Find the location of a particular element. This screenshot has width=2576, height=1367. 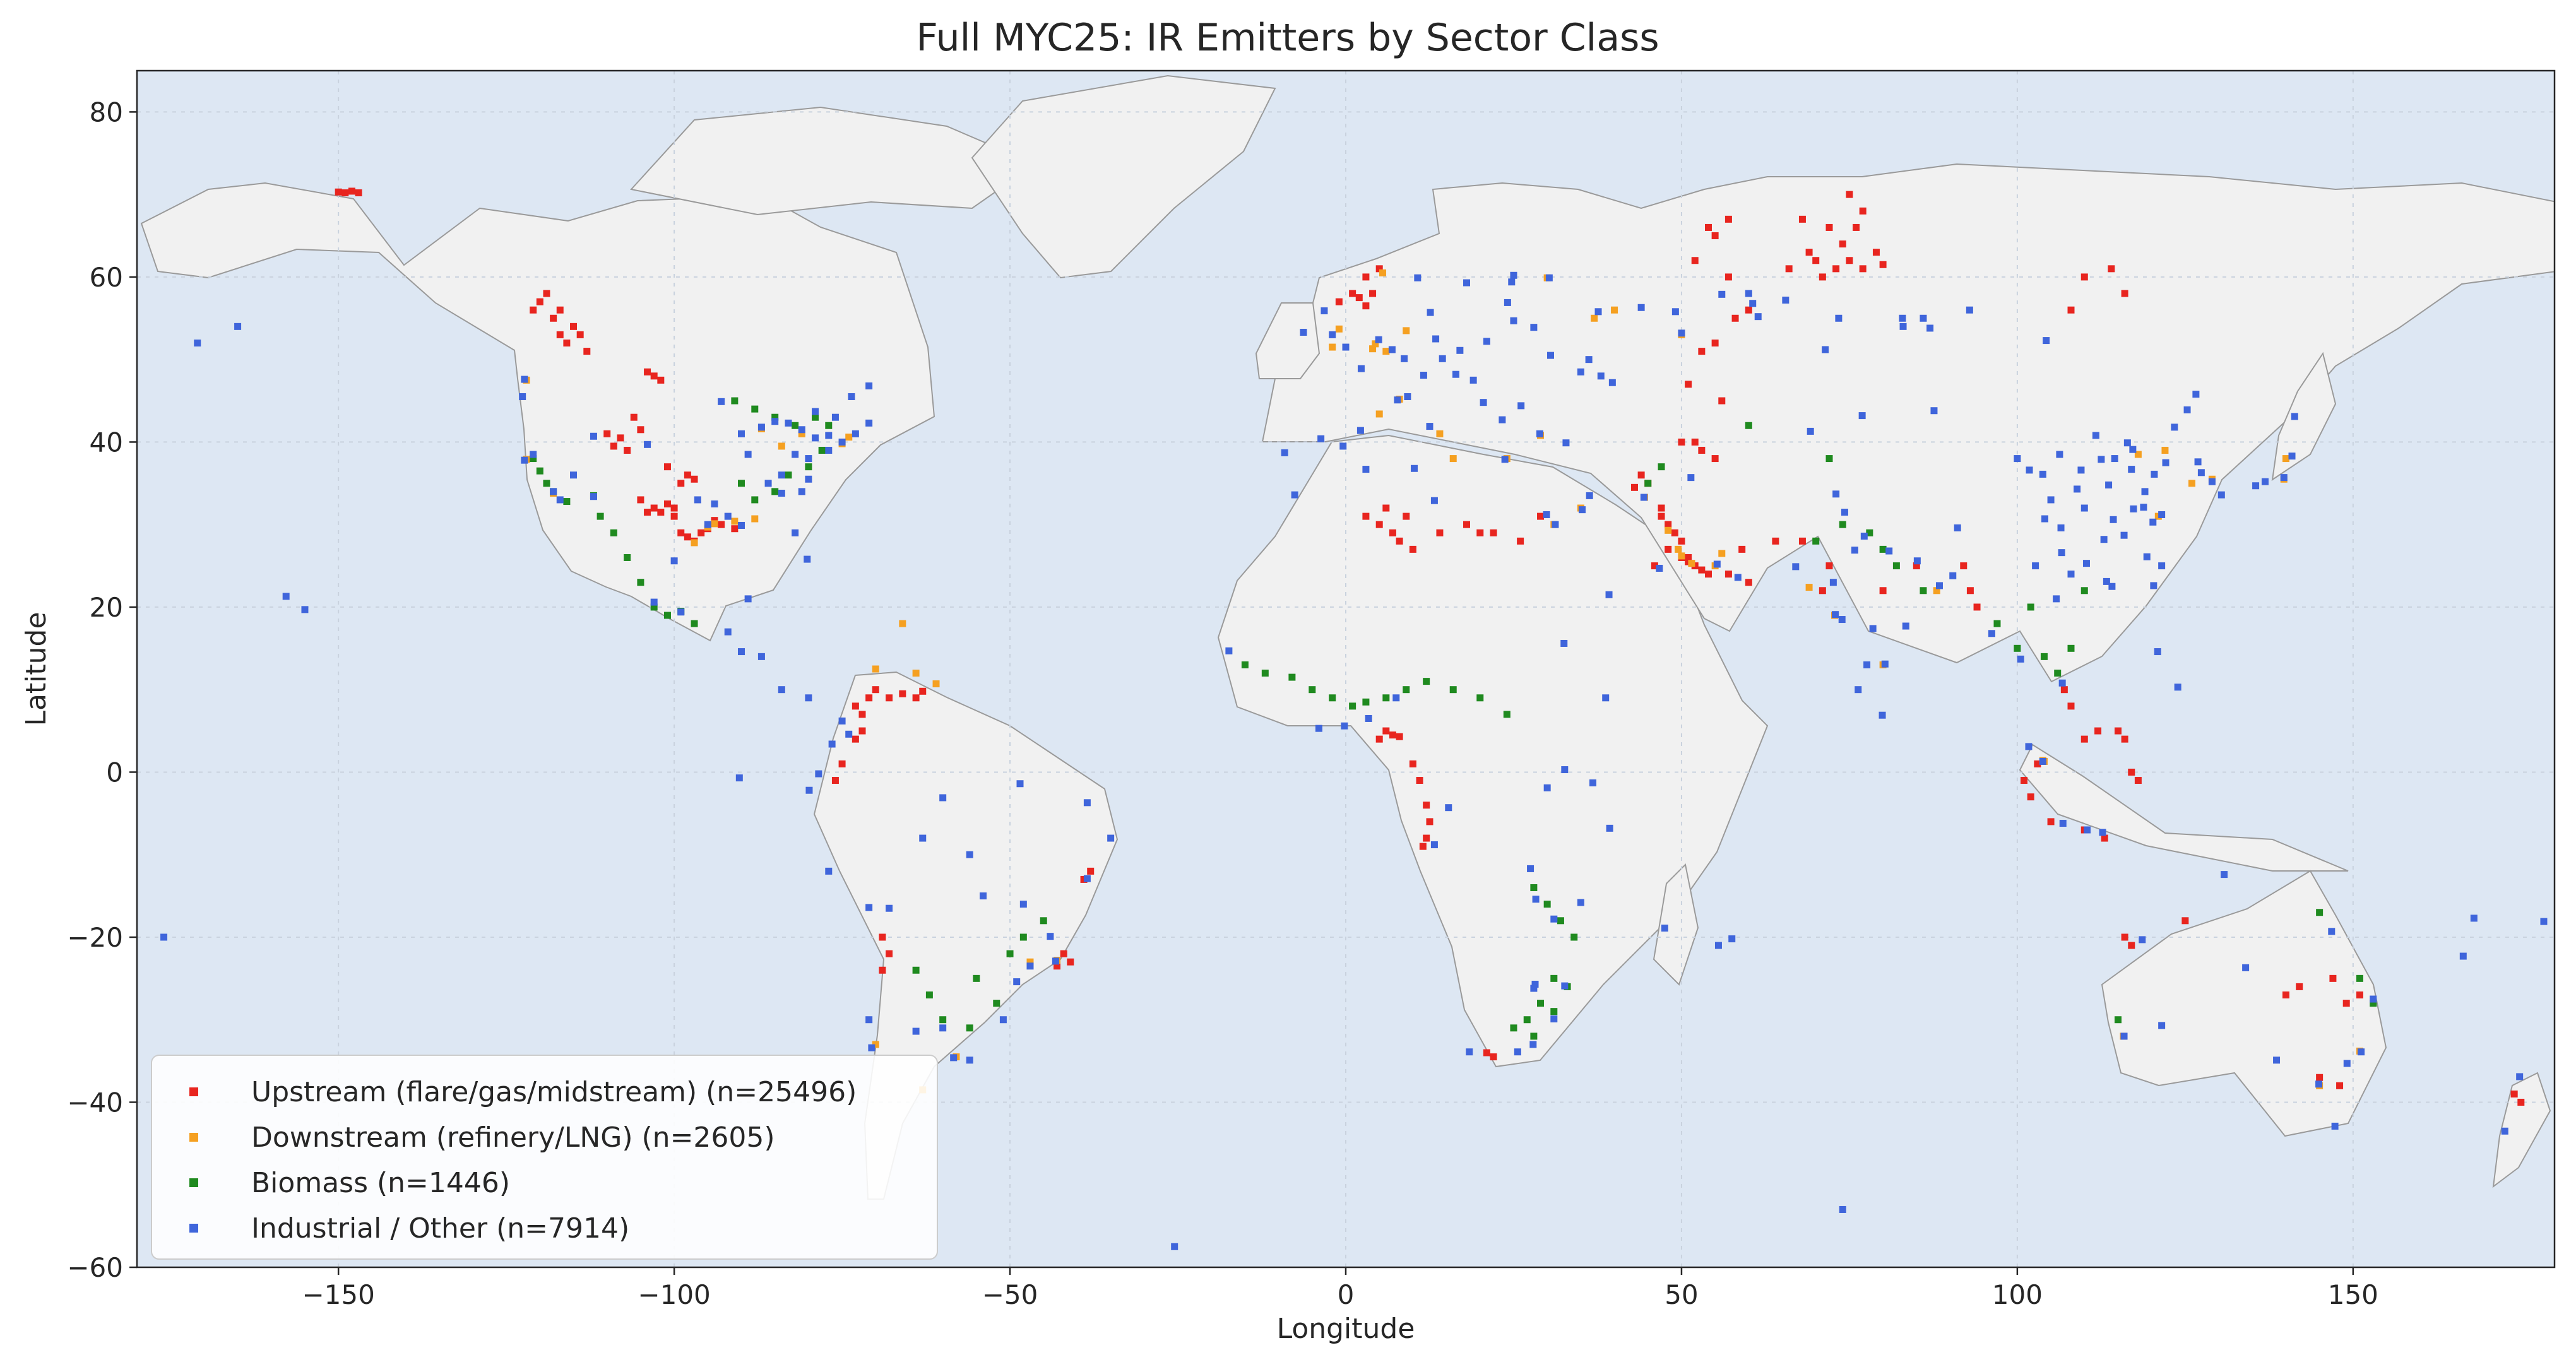

legend-marker is located at coordinates (193, 1137).